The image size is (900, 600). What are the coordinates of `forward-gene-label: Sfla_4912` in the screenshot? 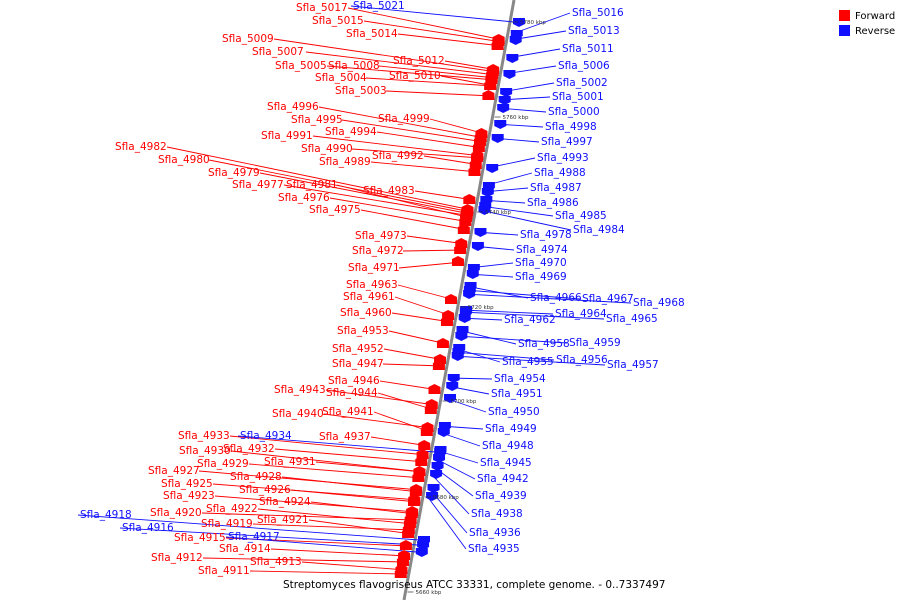 It's located at (177, 558).